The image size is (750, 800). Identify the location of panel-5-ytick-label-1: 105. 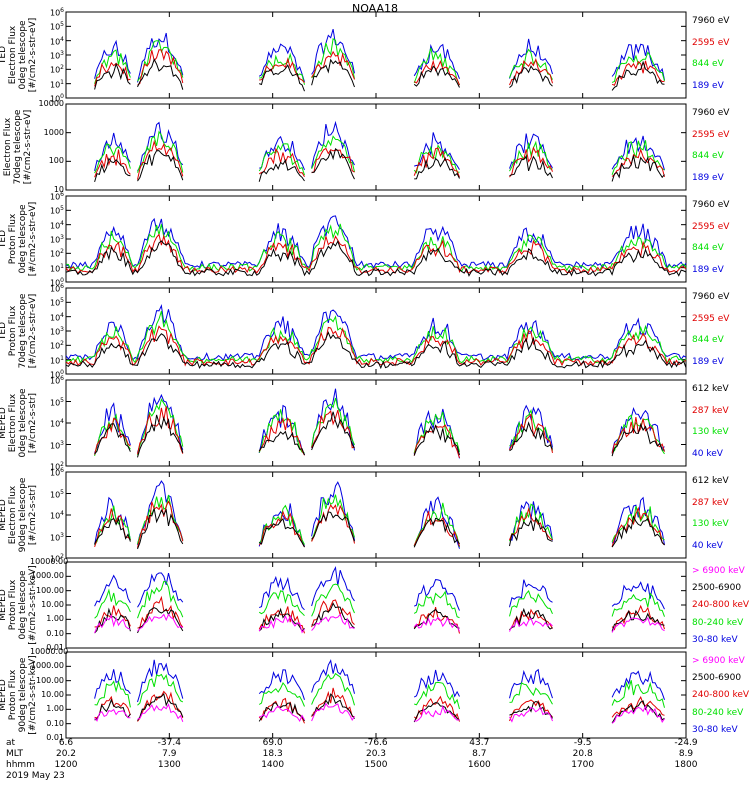
(56, 494).